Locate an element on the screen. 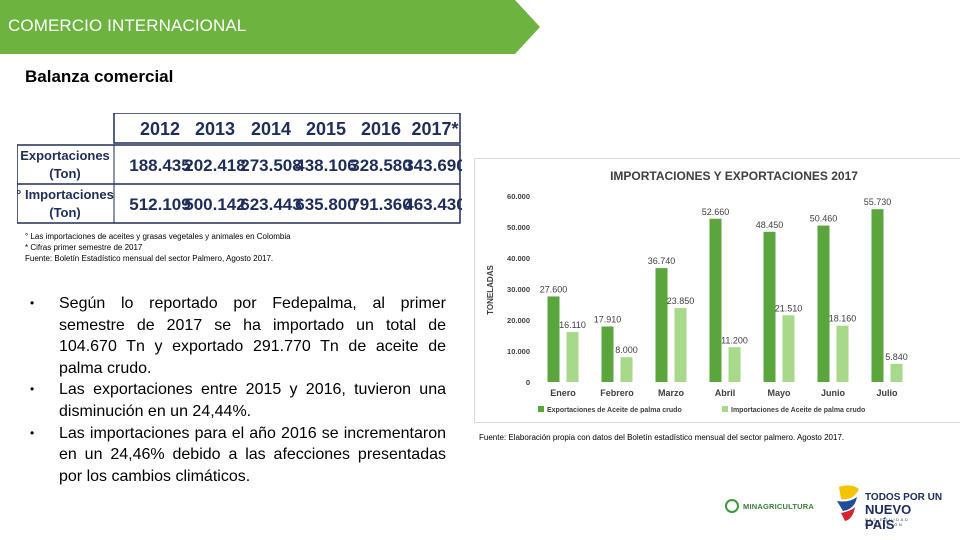 The height and width of the screenshot is (540, 960). y-tick-label: 60.000 is located at coordinates (518, 196).